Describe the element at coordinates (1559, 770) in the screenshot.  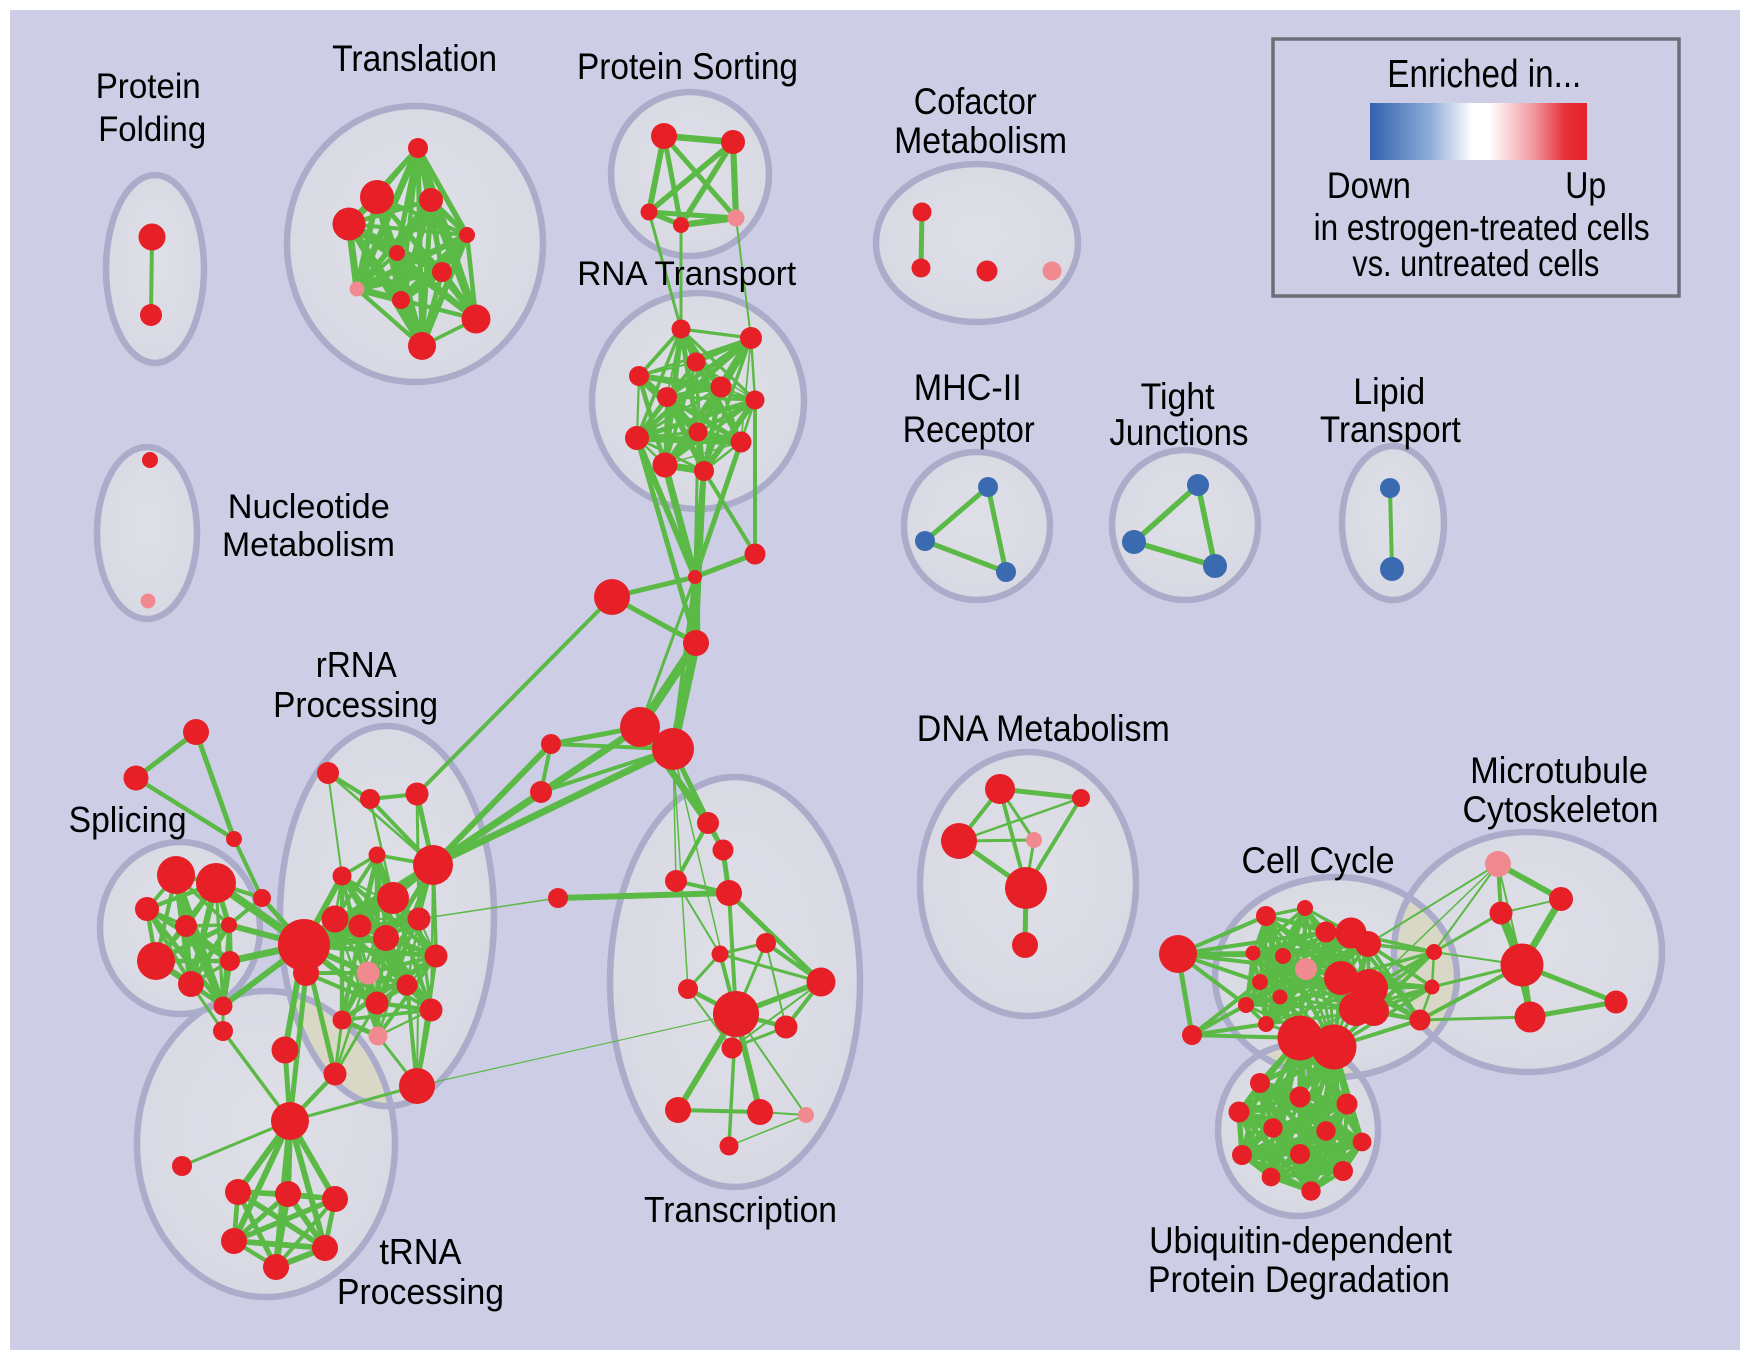
I see `svg-text: Microtubule` at that location.